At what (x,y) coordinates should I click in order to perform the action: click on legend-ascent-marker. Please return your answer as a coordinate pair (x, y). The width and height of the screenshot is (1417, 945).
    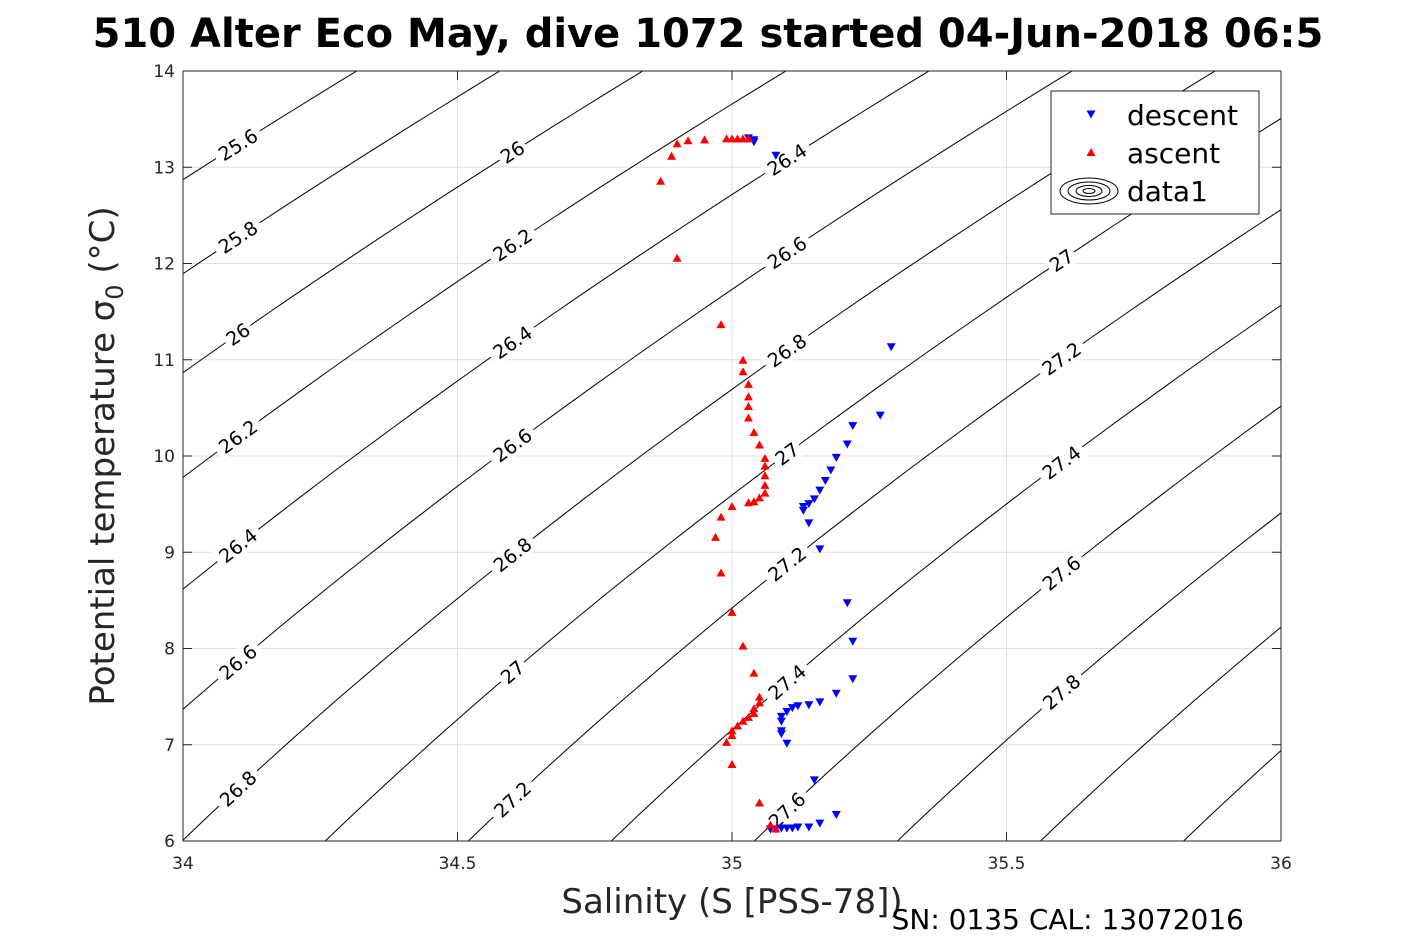
    Looking at the image, I should click on (1091, 152).